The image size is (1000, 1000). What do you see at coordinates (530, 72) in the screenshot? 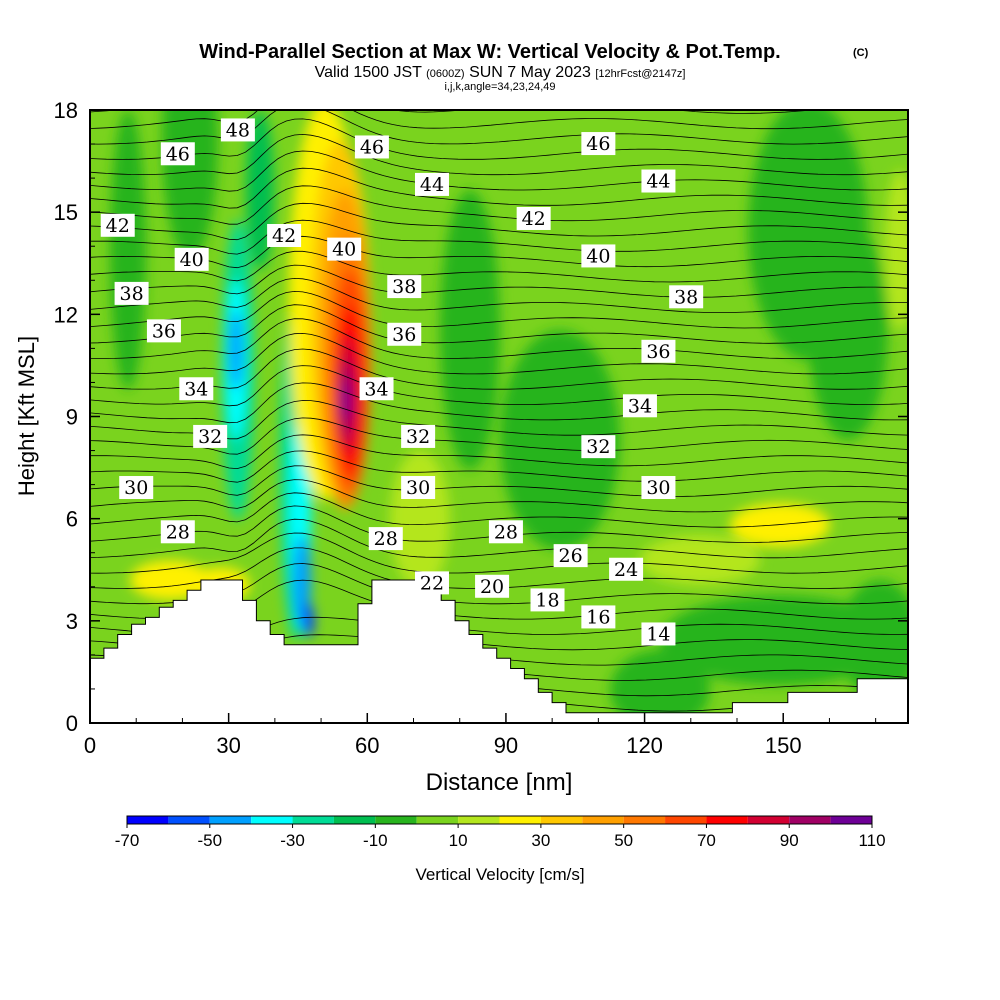
I see `valid-date: SUN 7 May 2023` at bounding box center [530, 72].